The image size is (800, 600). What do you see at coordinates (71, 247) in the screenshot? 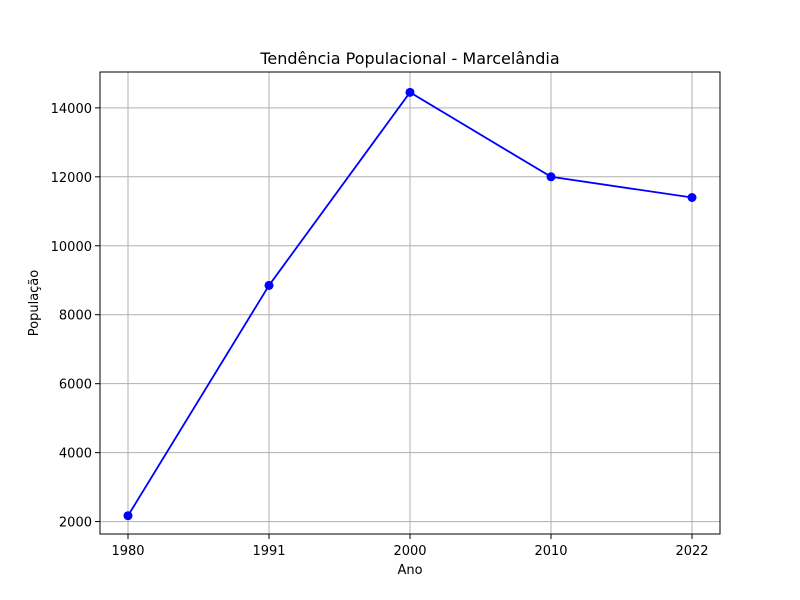
I see `y-tick-label: 10000` at bounding box center [71, 247].